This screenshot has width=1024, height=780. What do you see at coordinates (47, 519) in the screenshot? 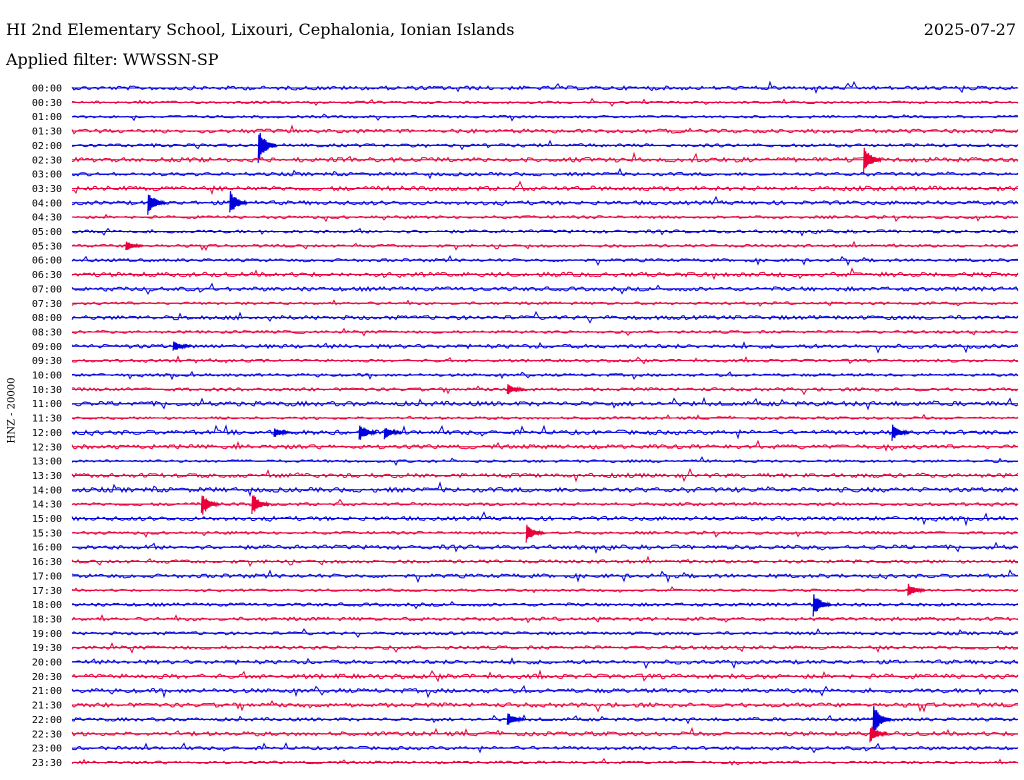
I see `time-label: 15:00` at bounding box center [47, 519].